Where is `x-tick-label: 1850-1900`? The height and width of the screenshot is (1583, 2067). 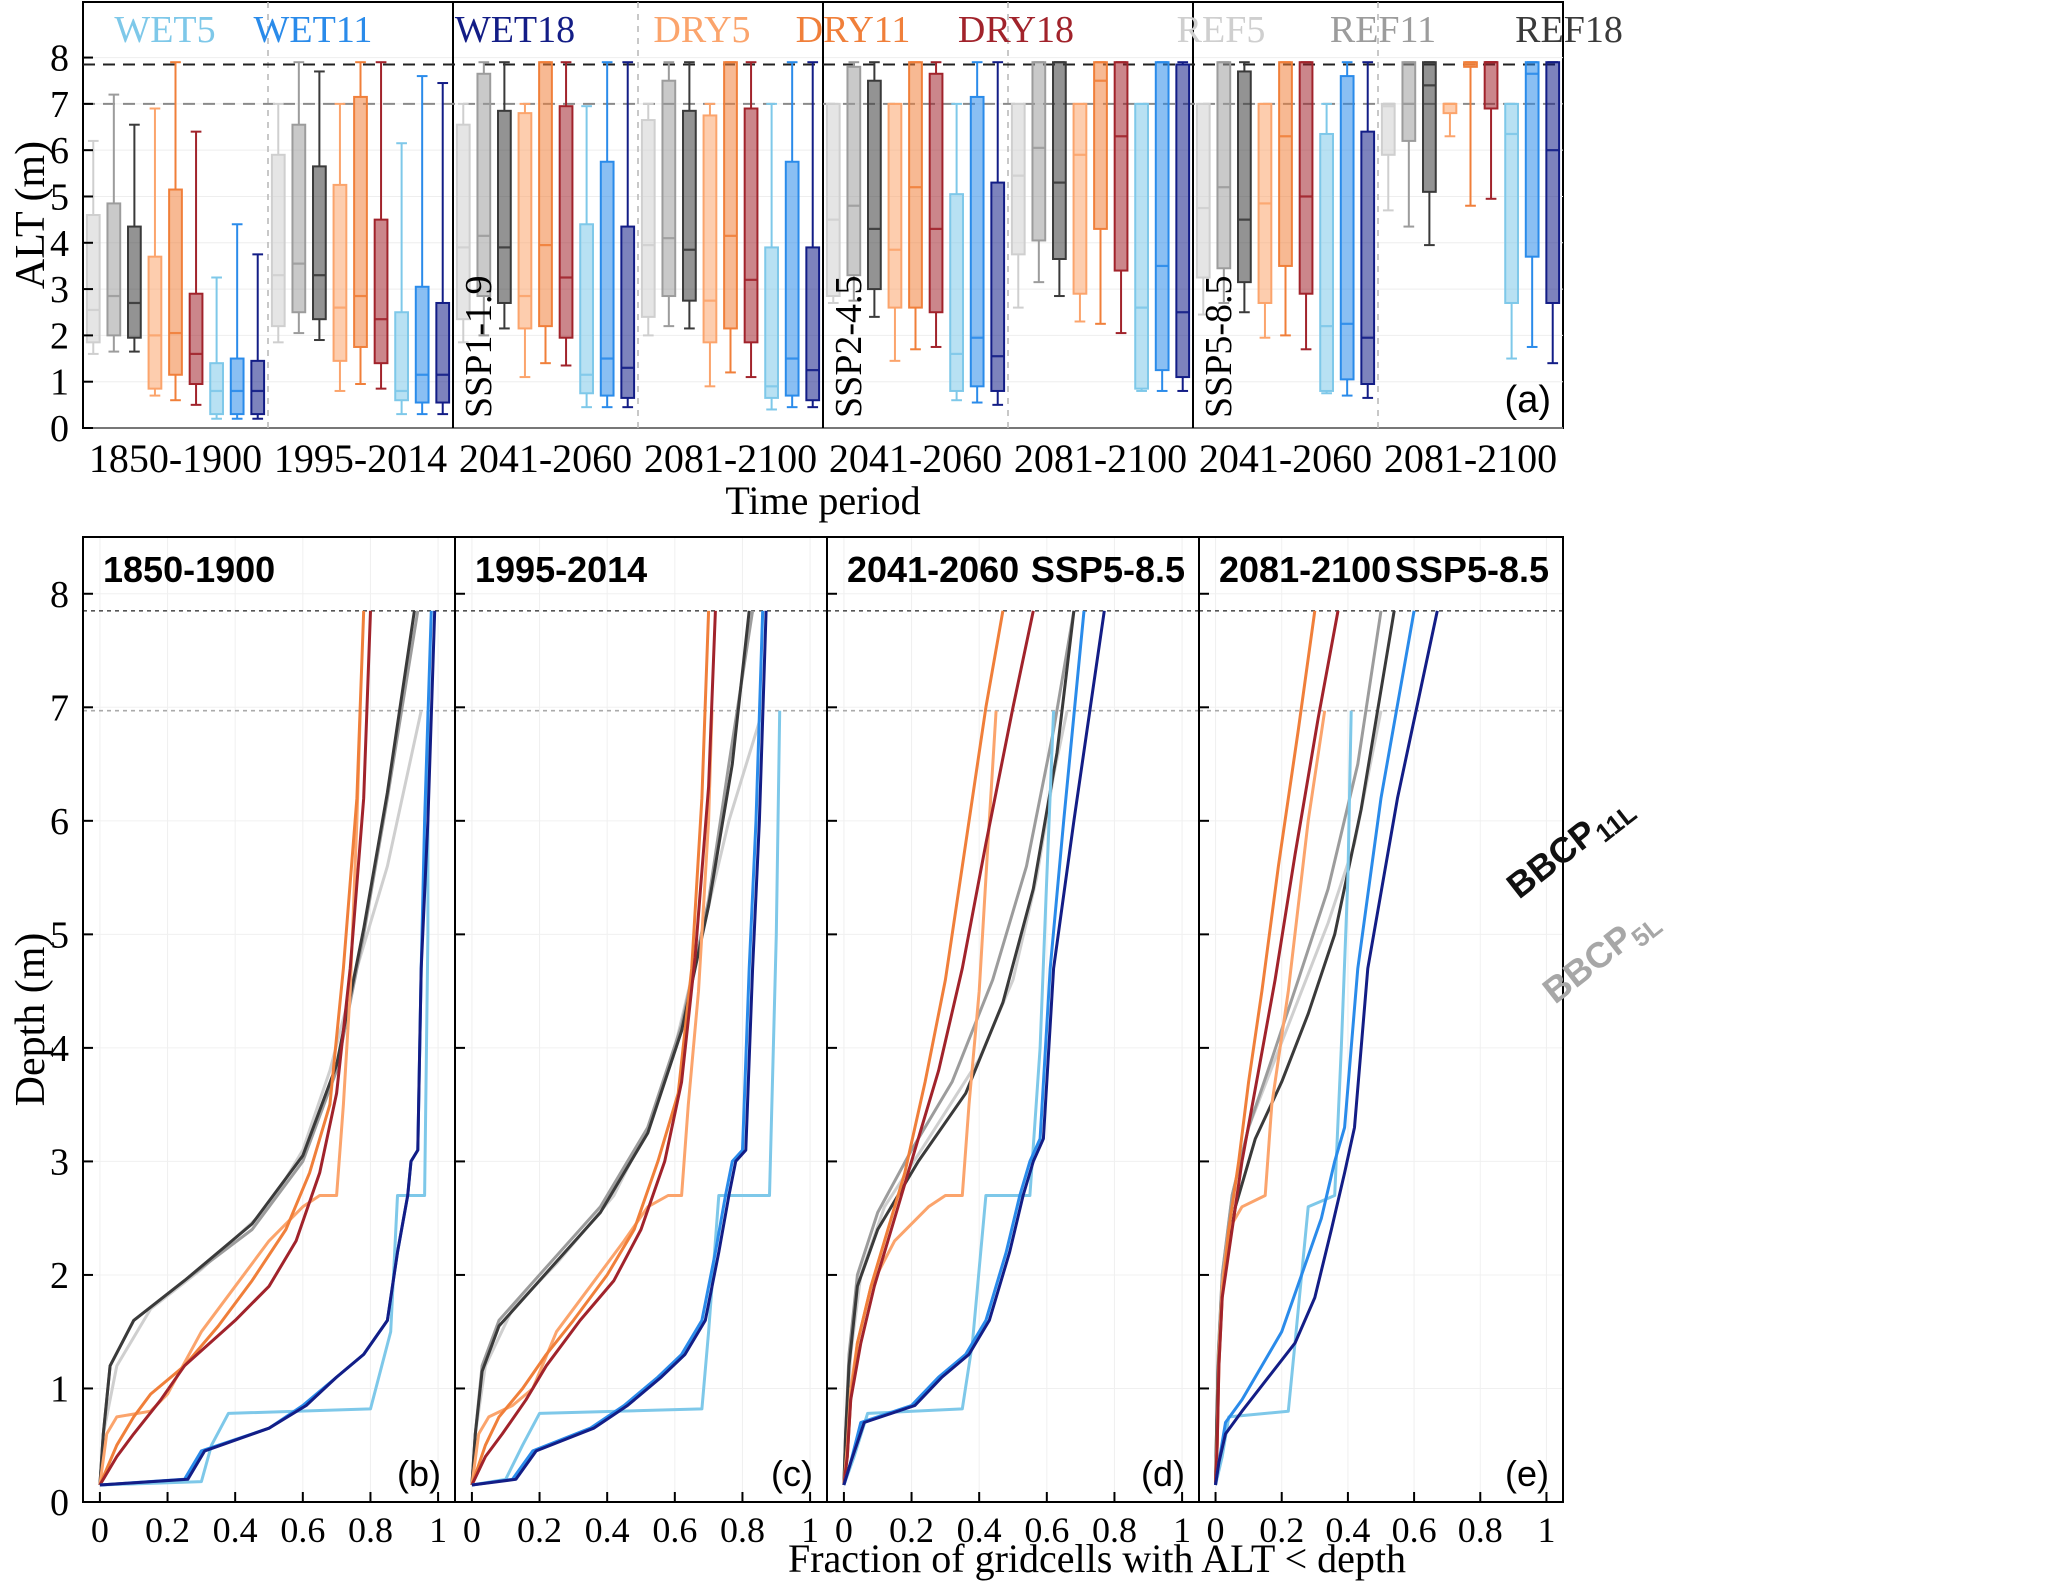
x-tick-label: 1850-1900 is located at coordinates (175, 458).